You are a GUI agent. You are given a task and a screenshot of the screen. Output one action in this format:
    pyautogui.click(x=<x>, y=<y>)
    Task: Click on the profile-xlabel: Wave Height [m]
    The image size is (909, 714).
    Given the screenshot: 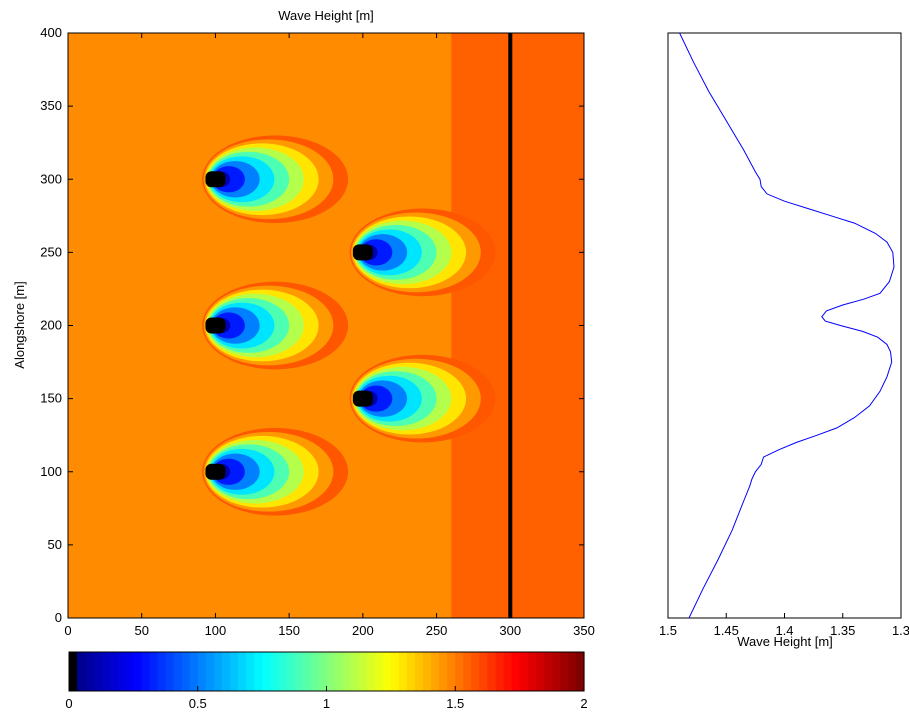 What is the action you would take?
    pyautogui.click(x=785, y=641)
    